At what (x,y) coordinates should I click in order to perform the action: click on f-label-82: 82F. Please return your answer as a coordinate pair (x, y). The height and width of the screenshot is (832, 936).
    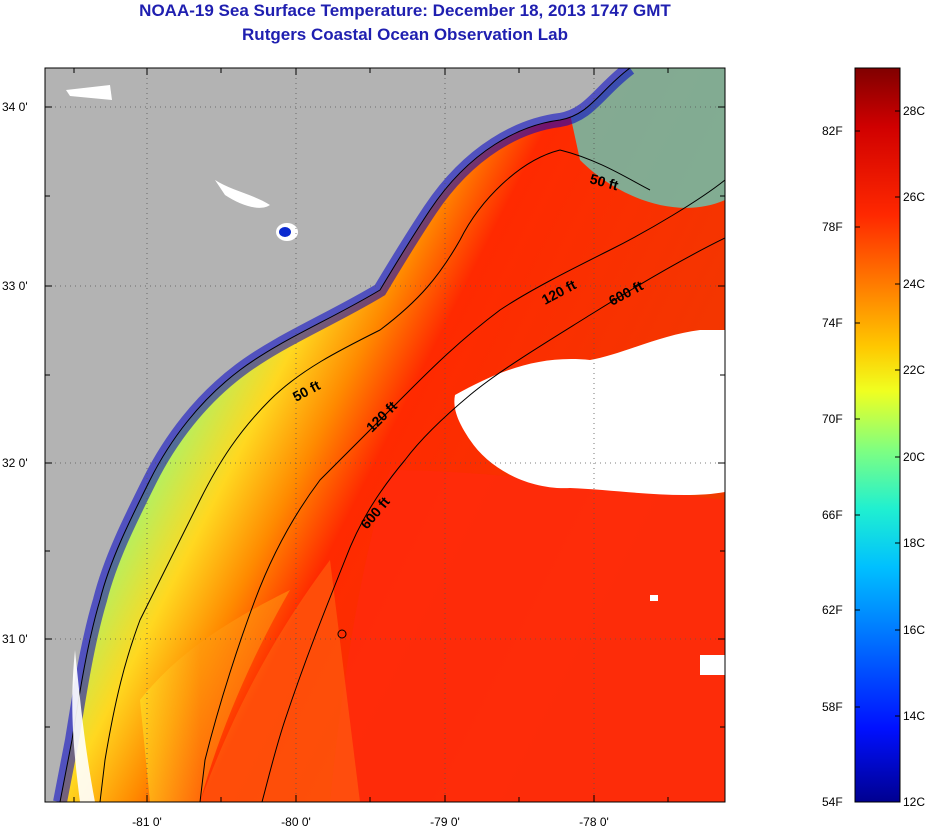
    Looking at the image, I should click on (832, 131).